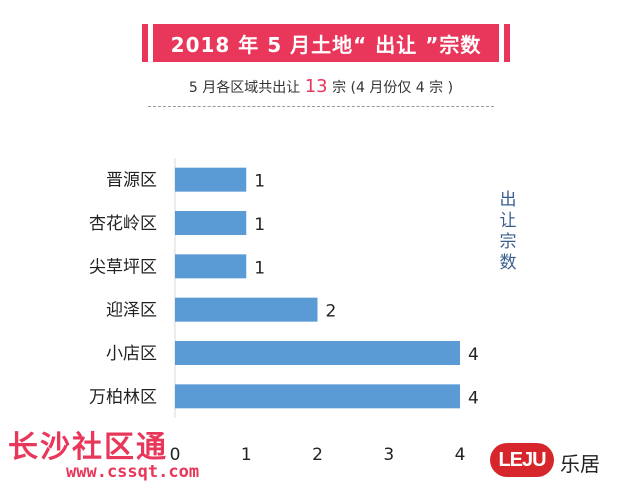  I want to click on subtitle-highlight: 13, so click(316, 86).